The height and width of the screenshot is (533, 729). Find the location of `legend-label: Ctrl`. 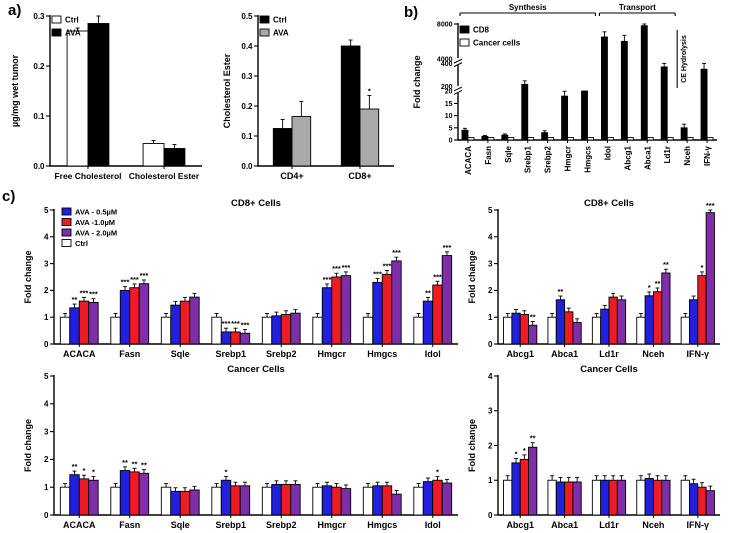

legend-label: Ctrl is located at coordinates (72, 20).